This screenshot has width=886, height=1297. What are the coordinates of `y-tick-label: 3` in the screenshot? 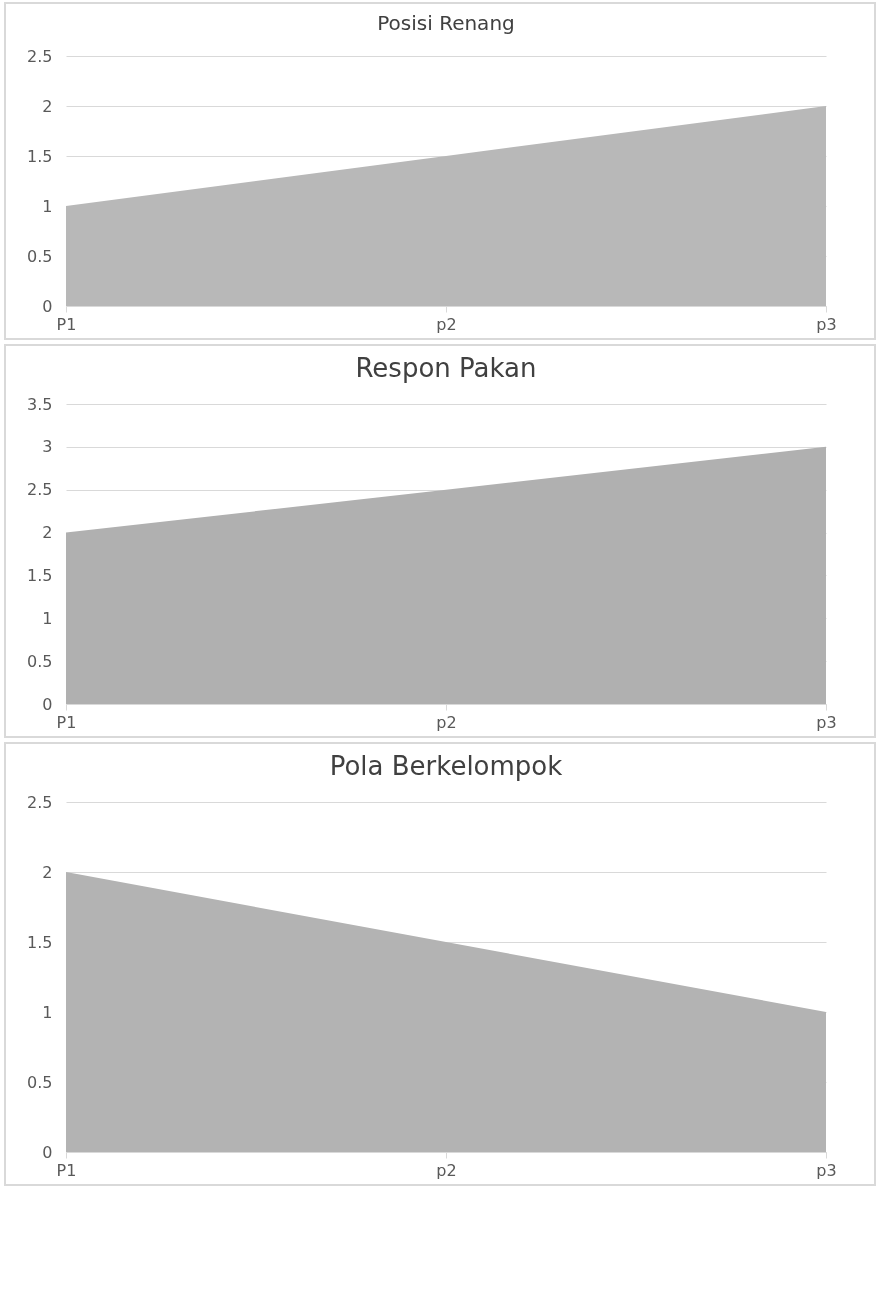 It's located at (47, 447).